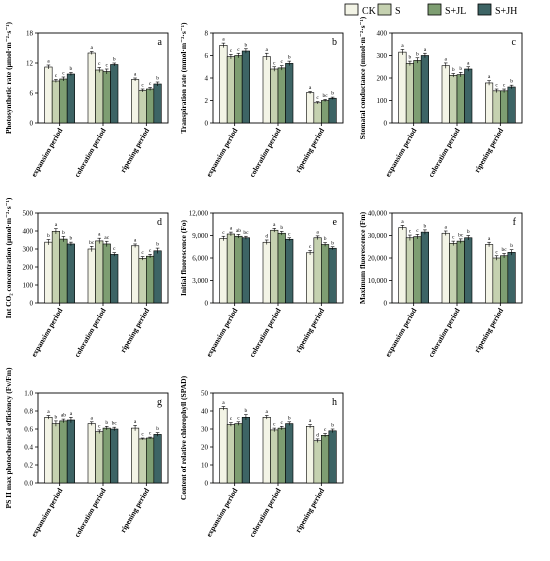 This screenshot has width=550, height=561. What do you see at coordinates (430, 10) in the screenshot?
I see `legend: CK S S+JL S+JH` at bounding box center [430, 10].